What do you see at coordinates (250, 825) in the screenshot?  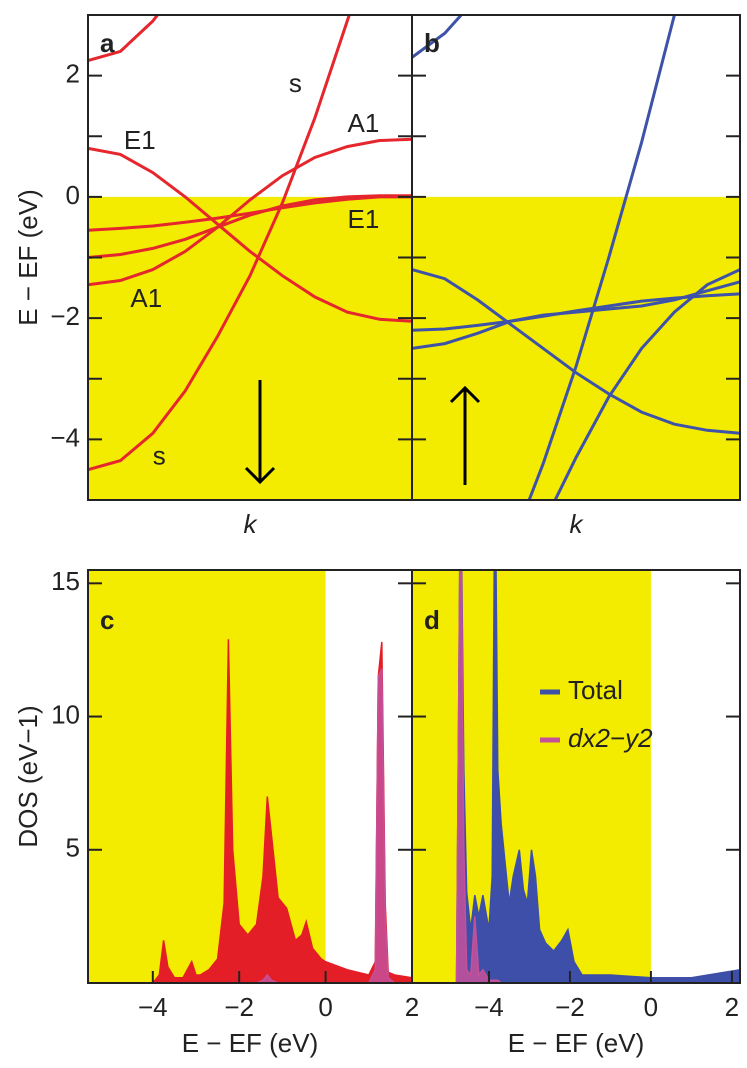 I see `dos-area` at bounding box center [250, 825].